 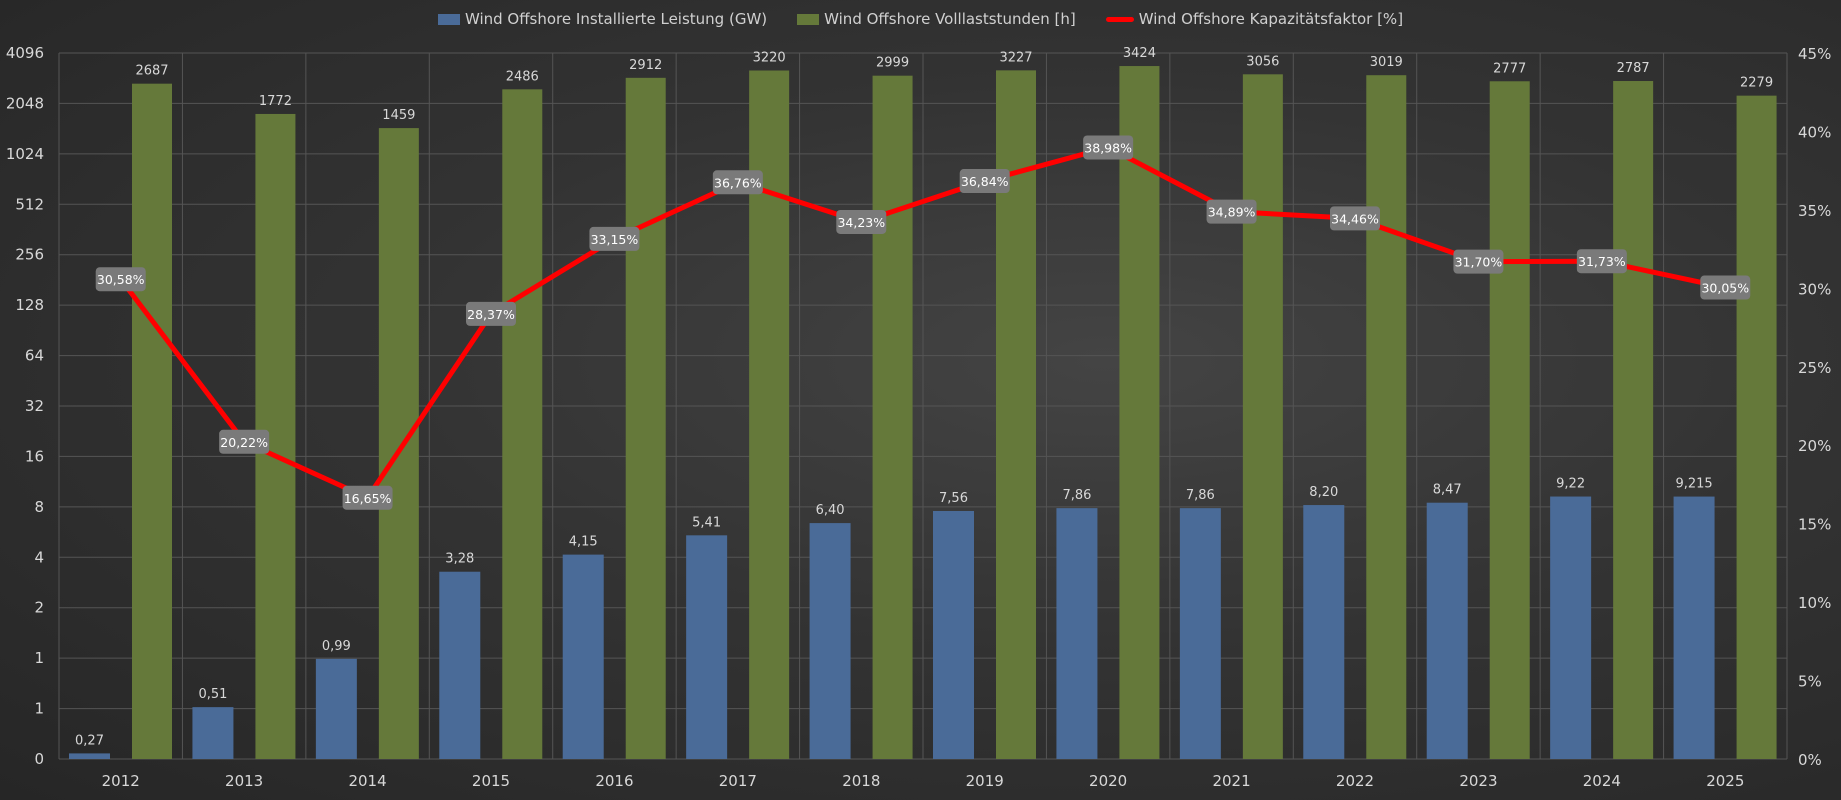 I want to click on line-data-label: 36,76%, so click(x=738, y=182).